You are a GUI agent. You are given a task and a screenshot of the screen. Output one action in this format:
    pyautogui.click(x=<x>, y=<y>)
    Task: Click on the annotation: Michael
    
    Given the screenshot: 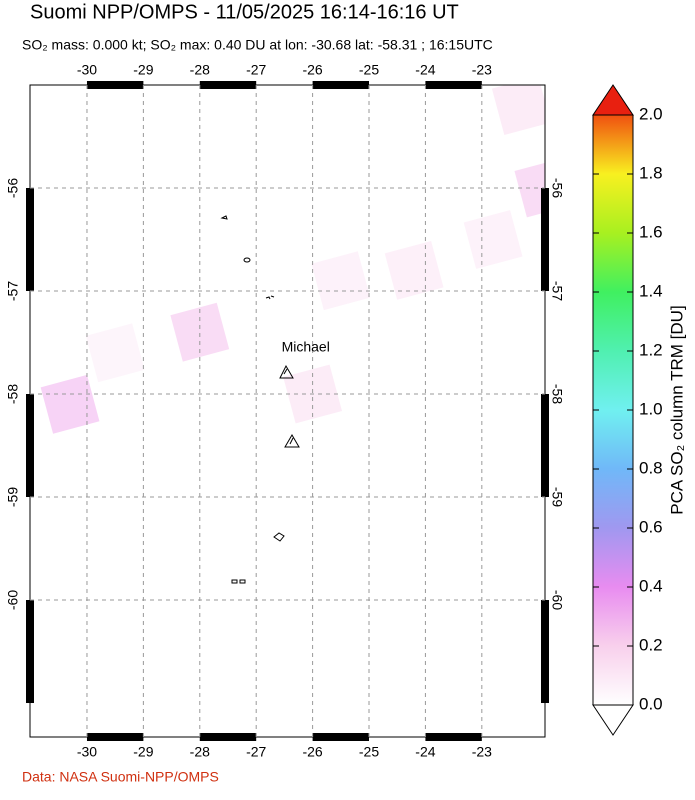 What is the action you would take?
    pyautogui.click(x=306, y=346)
    